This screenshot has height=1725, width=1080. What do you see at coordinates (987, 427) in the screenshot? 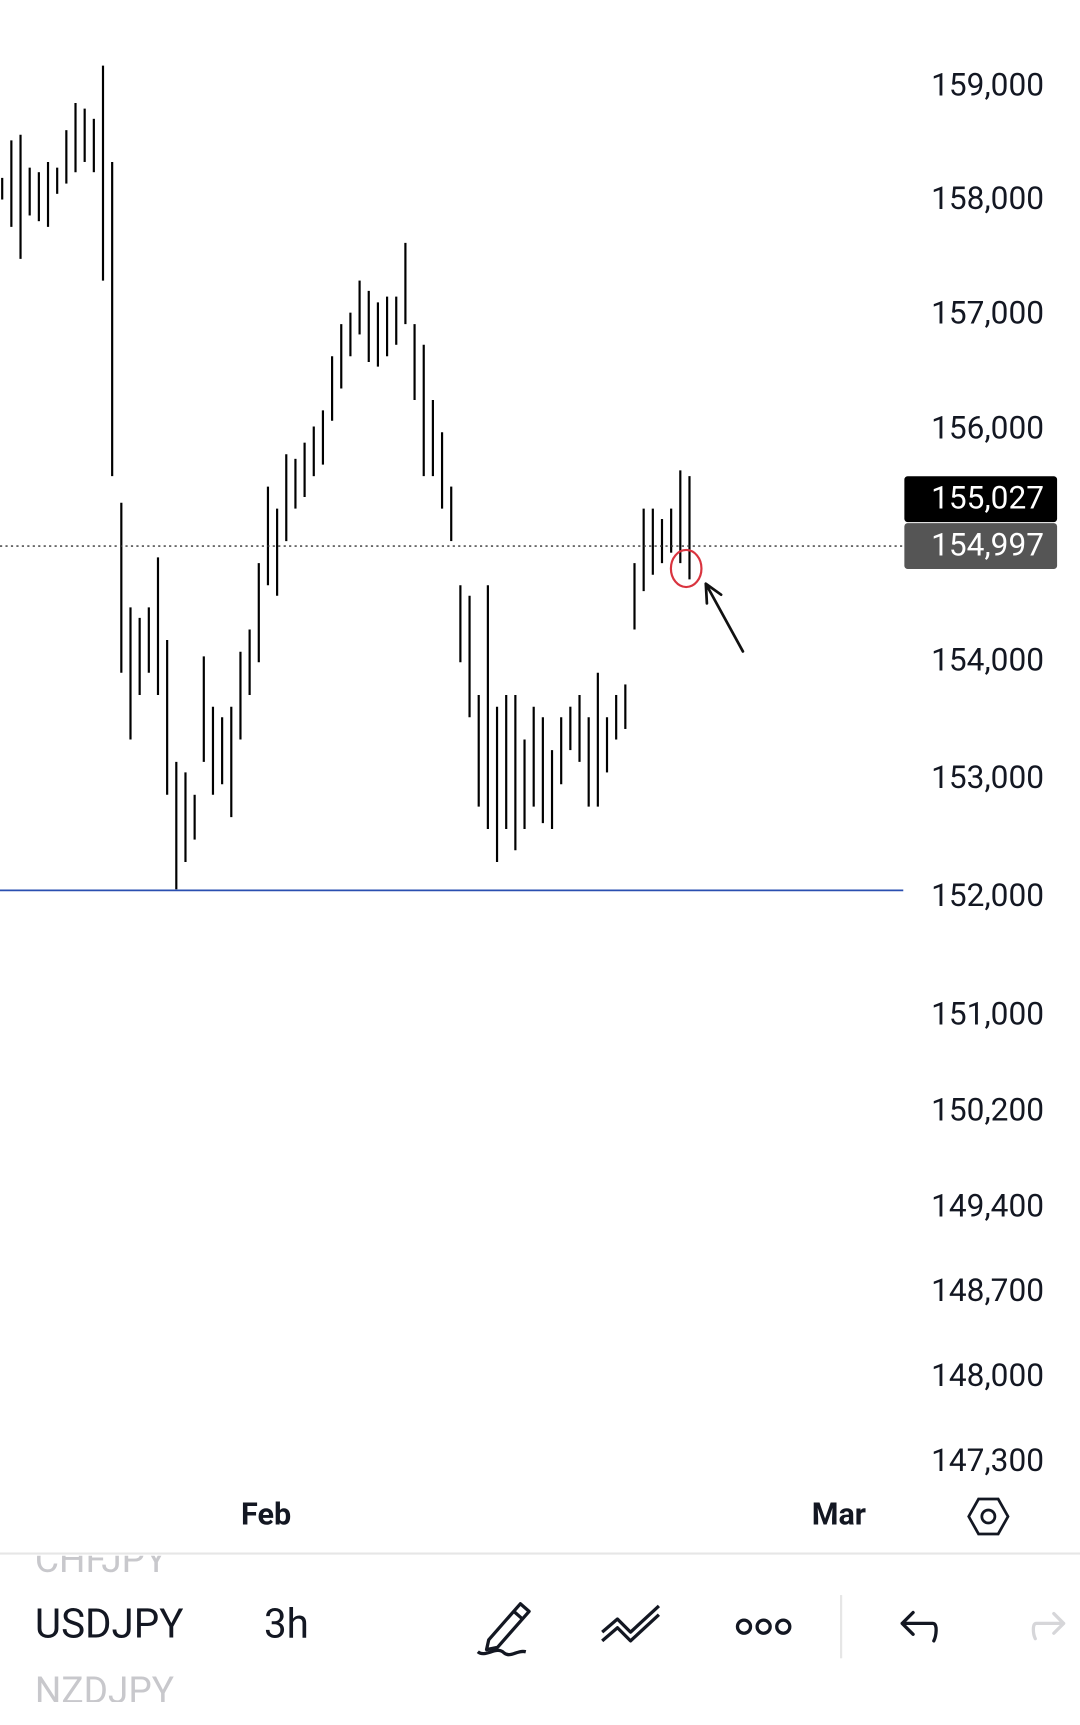
I see `y-tick-label: 156,000` at bounding box center [987, 427].